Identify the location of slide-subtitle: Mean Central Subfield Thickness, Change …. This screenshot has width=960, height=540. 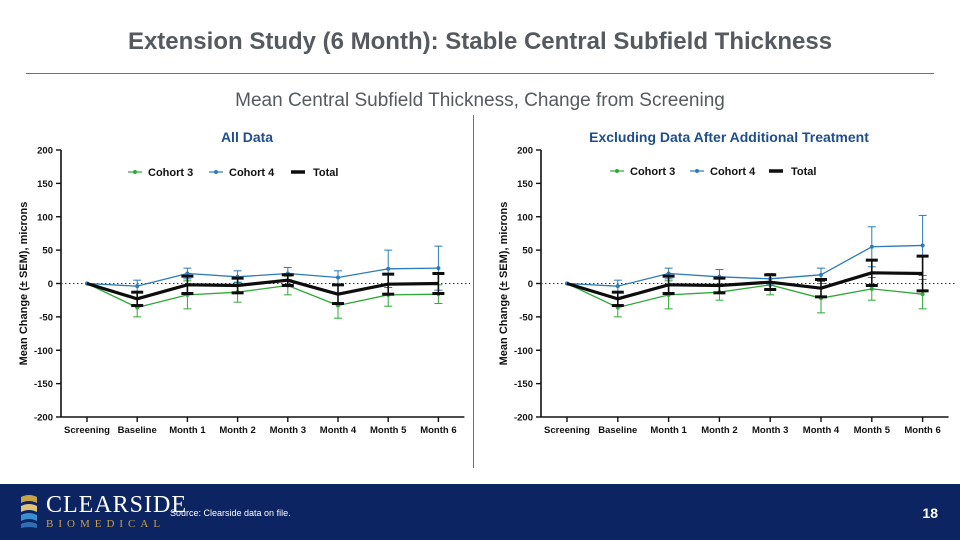
(480, 100).